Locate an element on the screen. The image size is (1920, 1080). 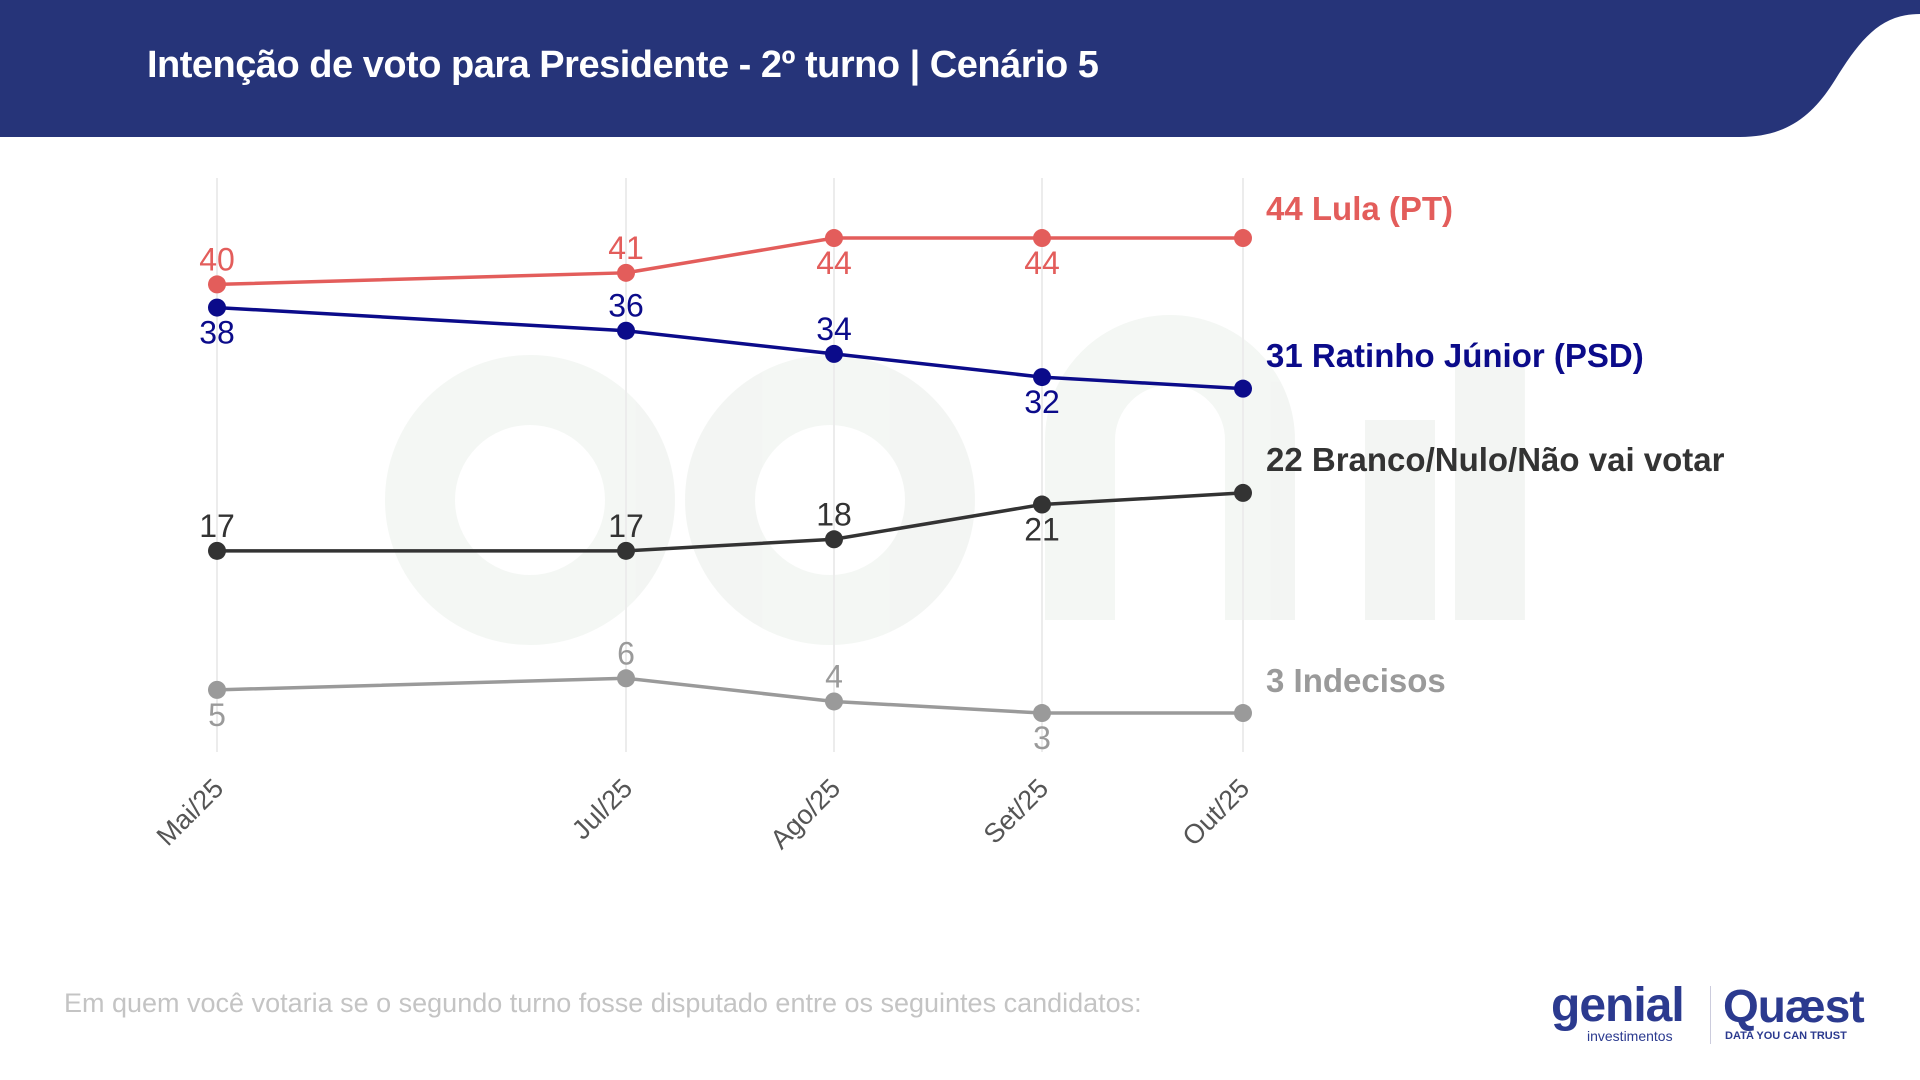
data-label: 5 is located at coordinates (217, 715).